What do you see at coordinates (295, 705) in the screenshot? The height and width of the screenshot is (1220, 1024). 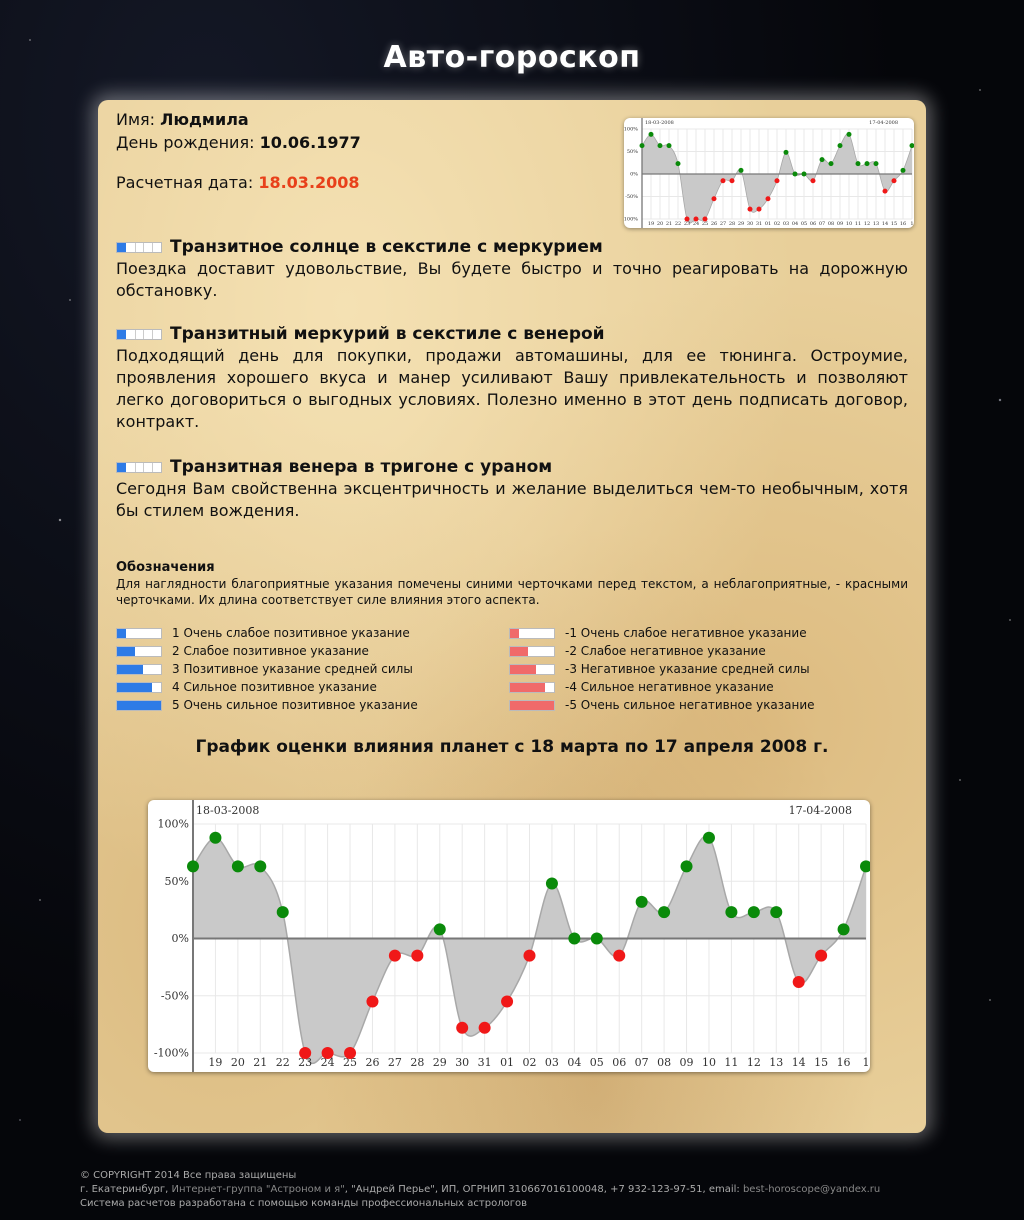 I see `legend-label: 5 Очень сильное позитивное указание` at bounding box center [295, 705].